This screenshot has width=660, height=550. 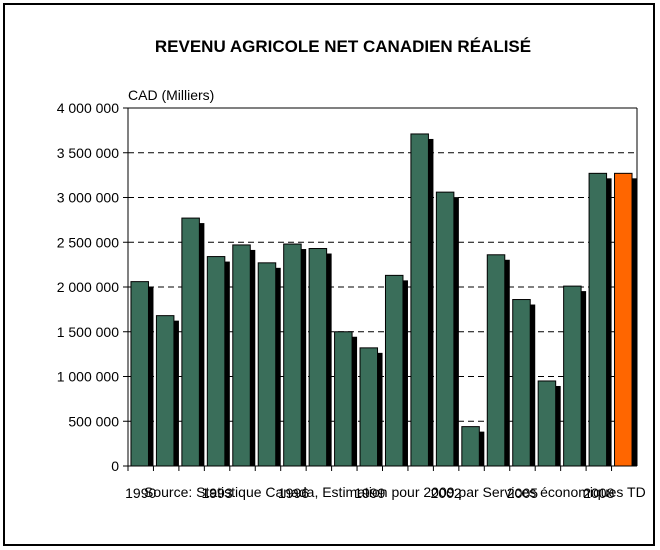 What do you see at coordinates (241, 355) in the screenshot?
I see `bar-1994` at bounding box center [241, 355].